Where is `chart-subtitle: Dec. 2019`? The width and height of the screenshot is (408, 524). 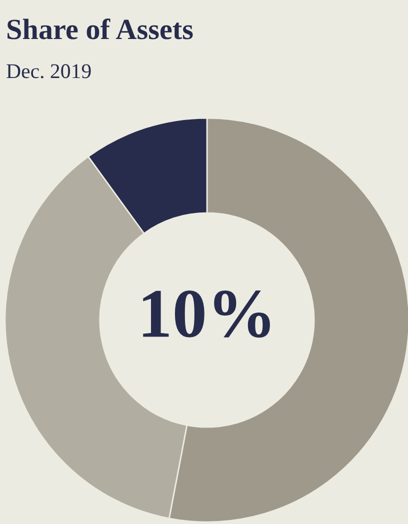
chart-subtitle: Dec. 2019 is located at coordinates (48, 71).